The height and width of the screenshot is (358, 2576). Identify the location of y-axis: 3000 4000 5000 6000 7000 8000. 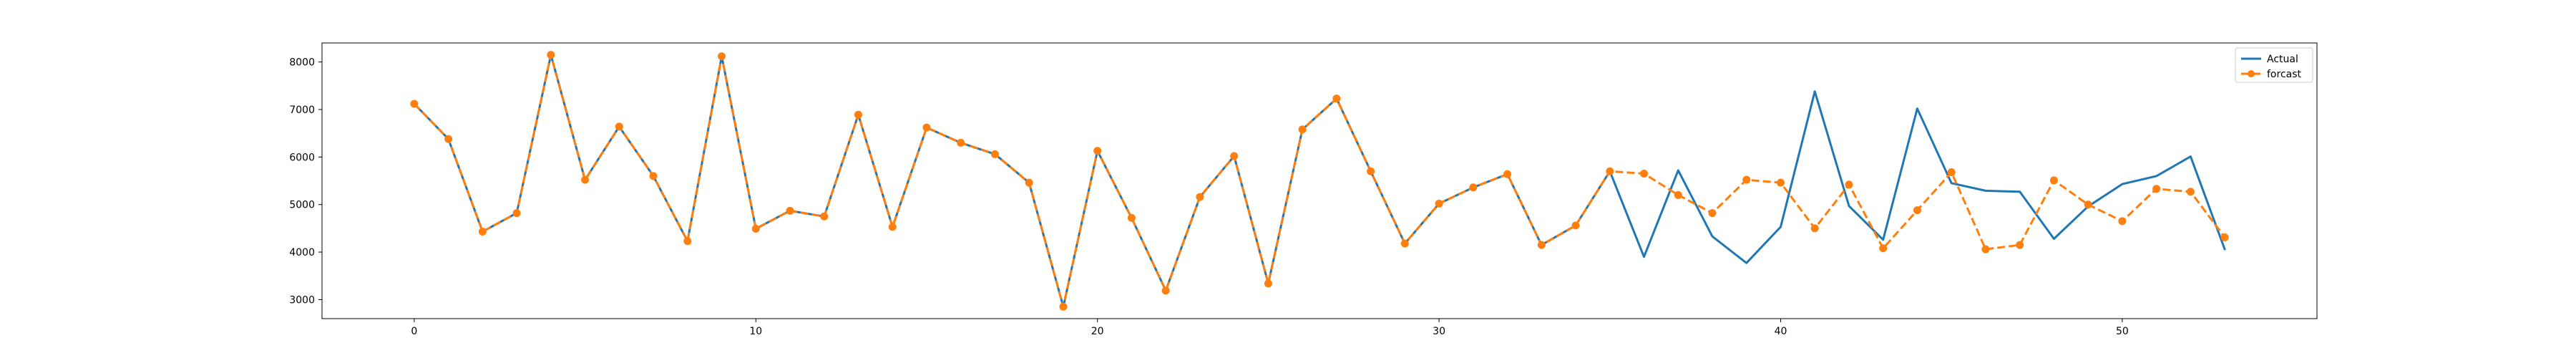
(305, 181).